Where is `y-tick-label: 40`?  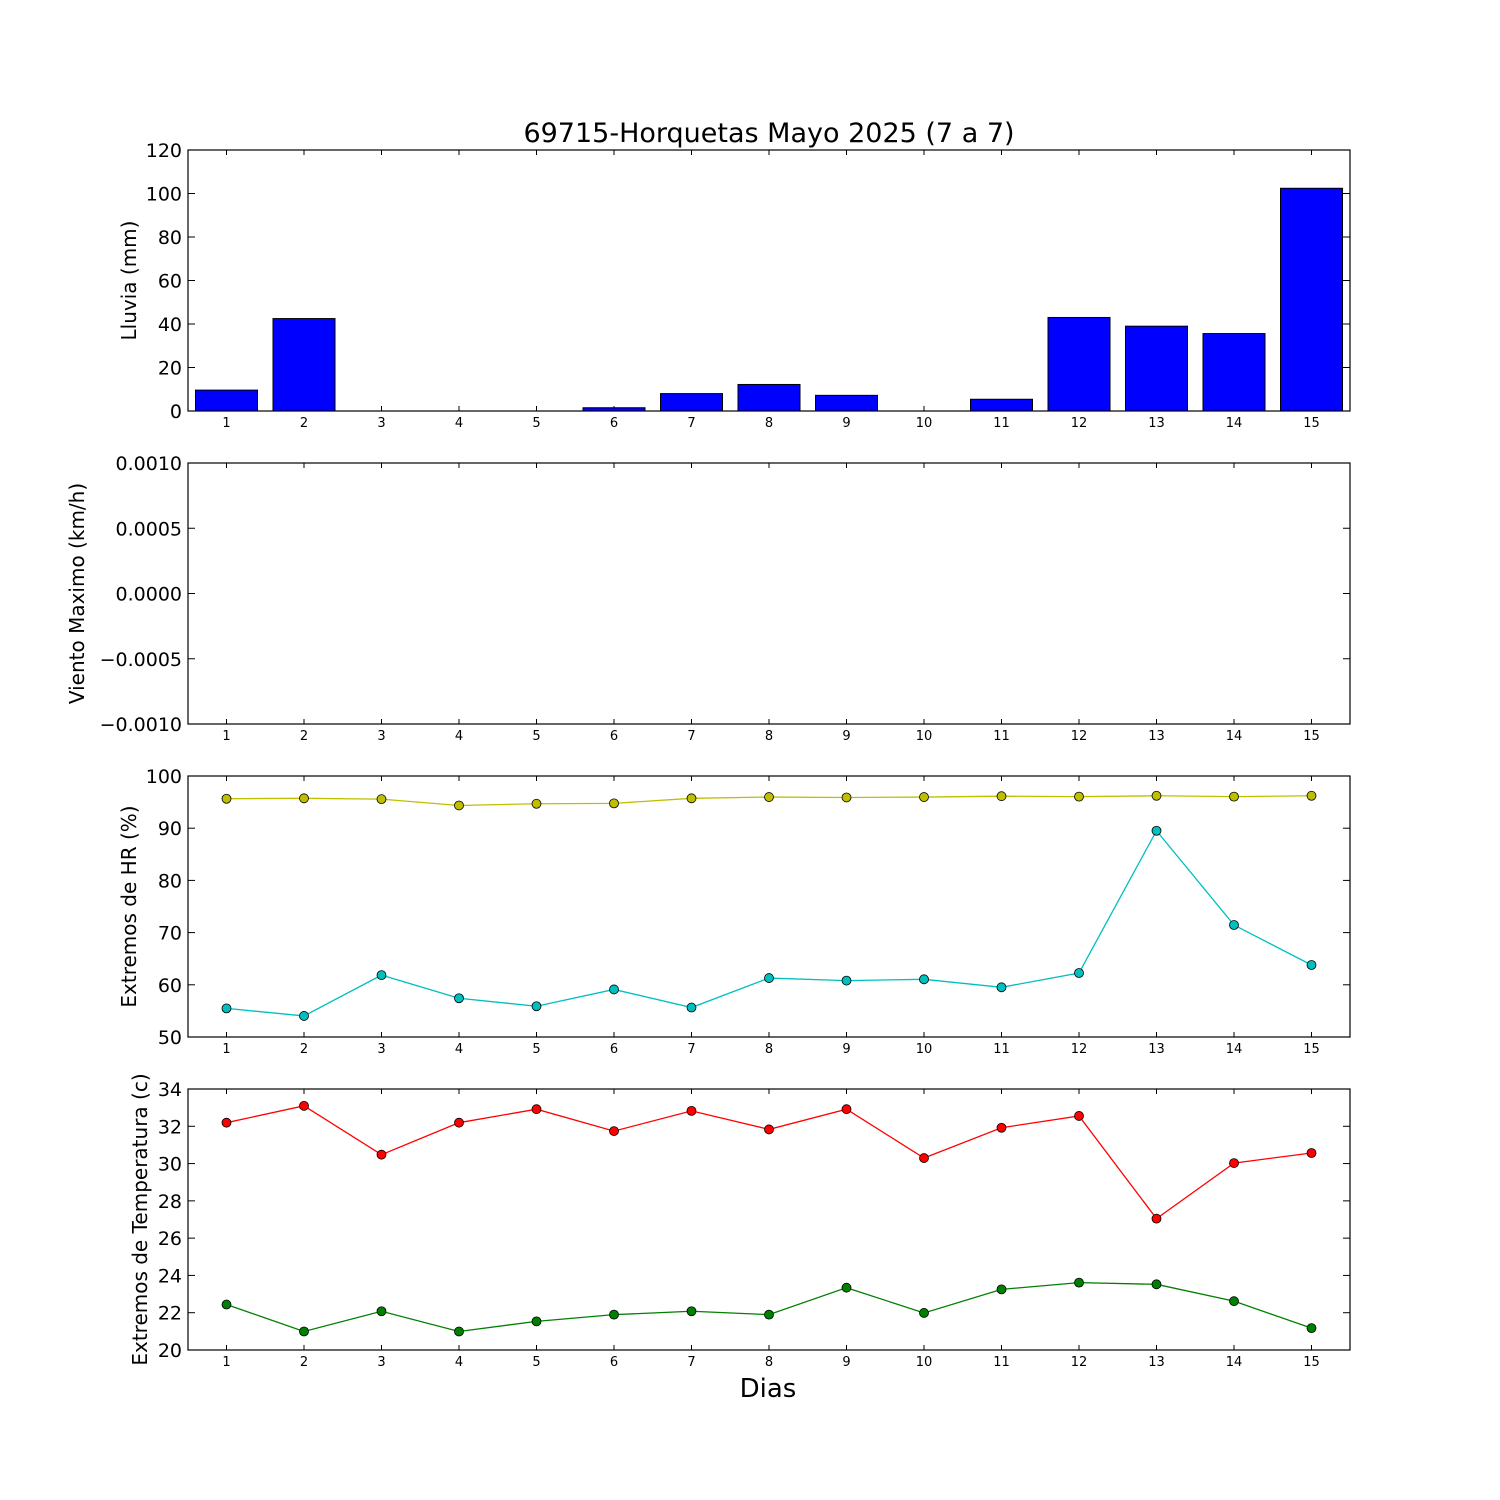 y-tick-label: 40 is located at coordinates (170, 325).